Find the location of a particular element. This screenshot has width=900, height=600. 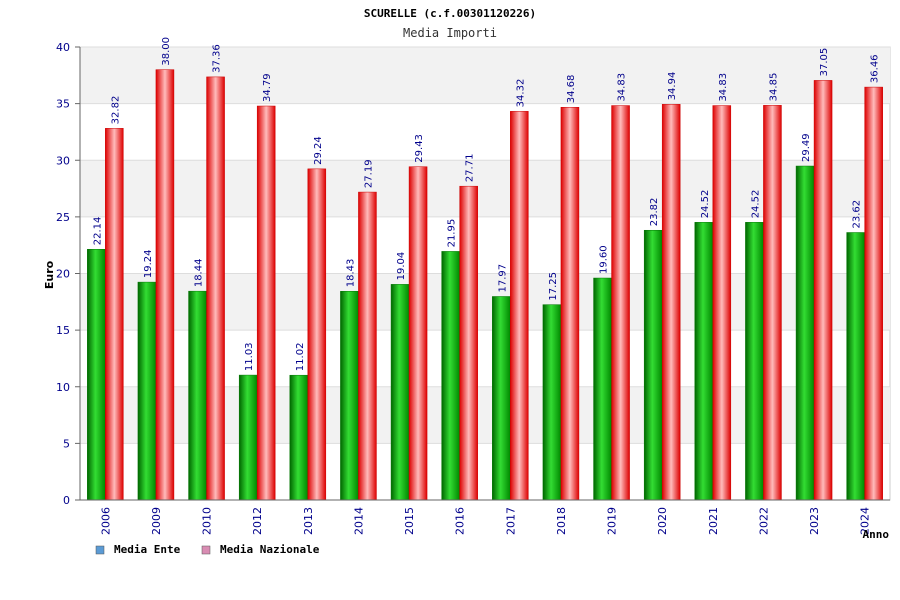

y-tick-label: 5 is located at coordinates (66, 443).